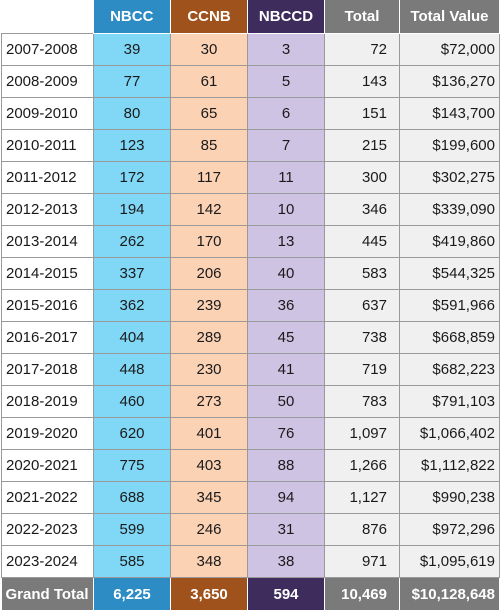 Image resolution: width=500 pixels, height=613 pixels. I want to click on cell-year: 2010-2011, so click(47, 145).